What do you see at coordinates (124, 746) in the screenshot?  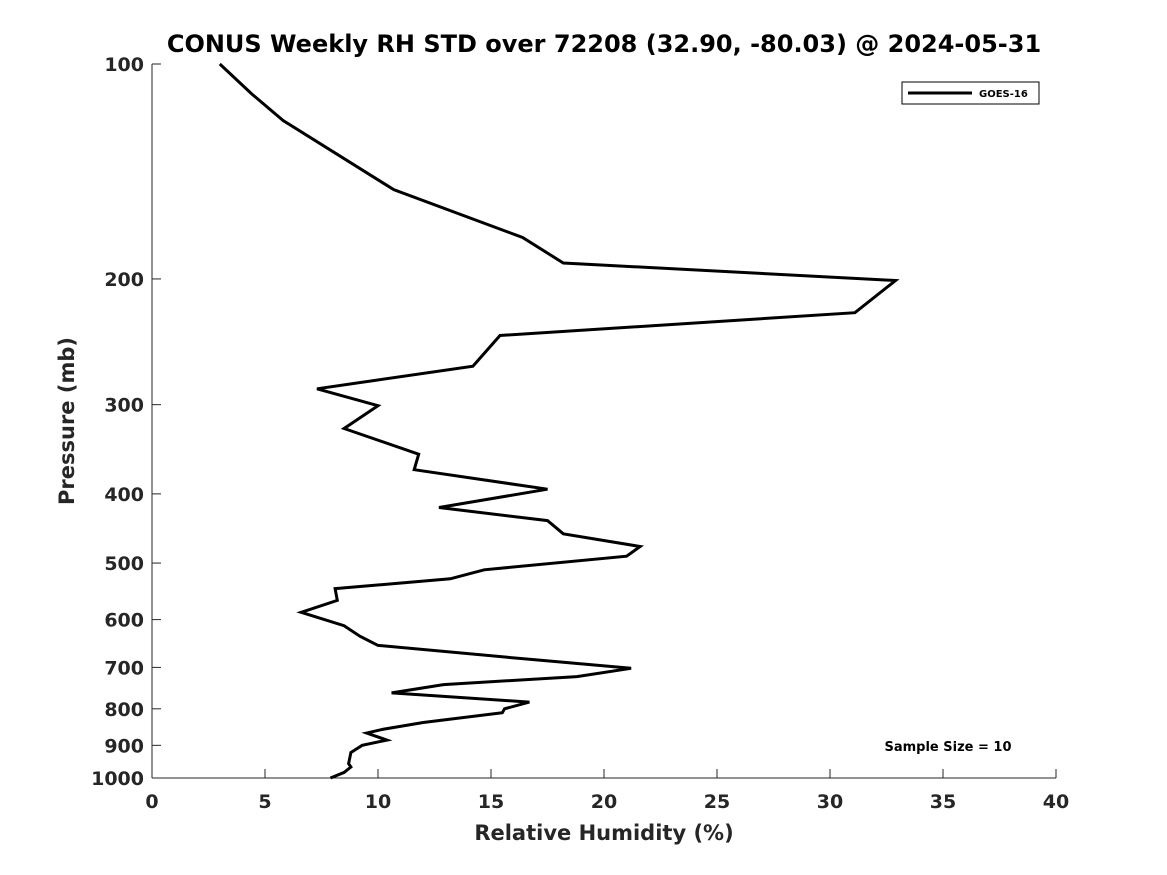 I see `y-tick-label: 900` at bounding box center [124, 746].